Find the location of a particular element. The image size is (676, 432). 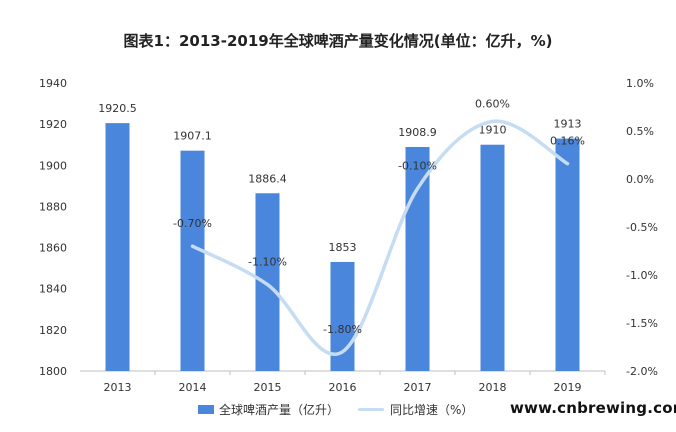

line-data-label: -1.10% is located at coordinates (267, 262).